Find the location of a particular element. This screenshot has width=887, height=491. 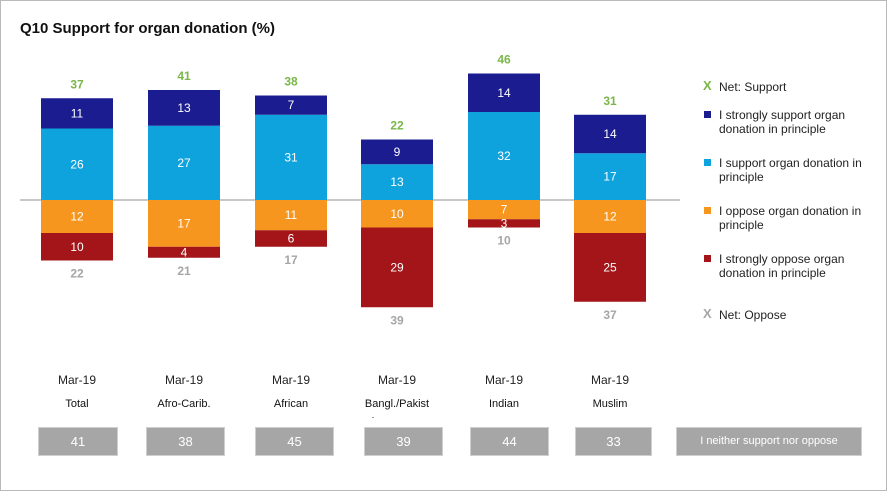

data-label-strongly_support: 9 is located at coordinates (397, 152).